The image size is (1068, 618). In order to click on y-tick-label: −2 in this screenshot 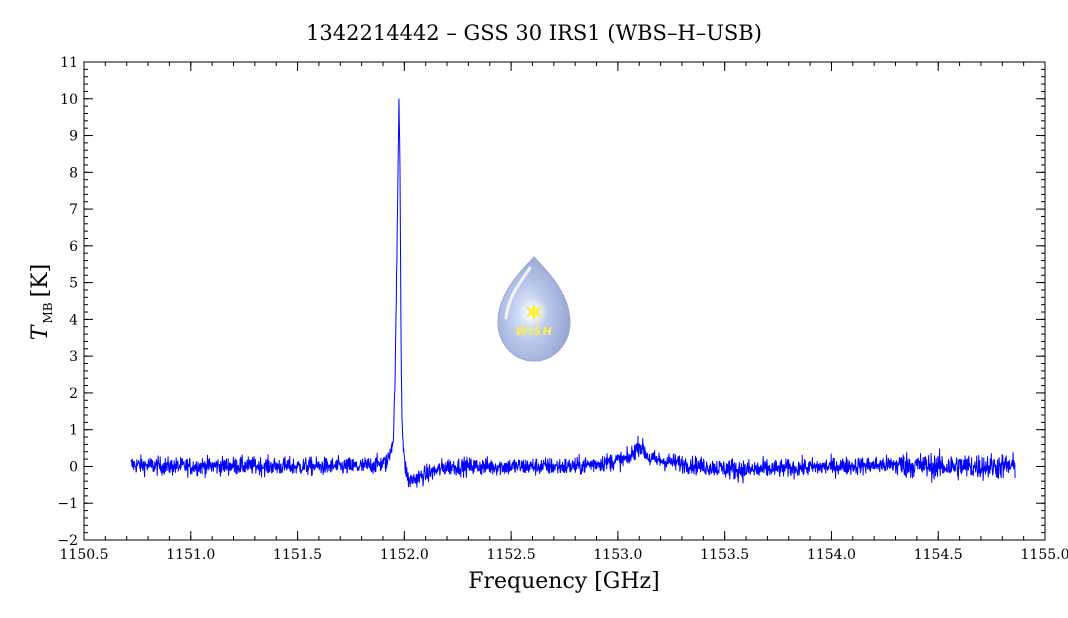, I will do `click(67, 541)`.